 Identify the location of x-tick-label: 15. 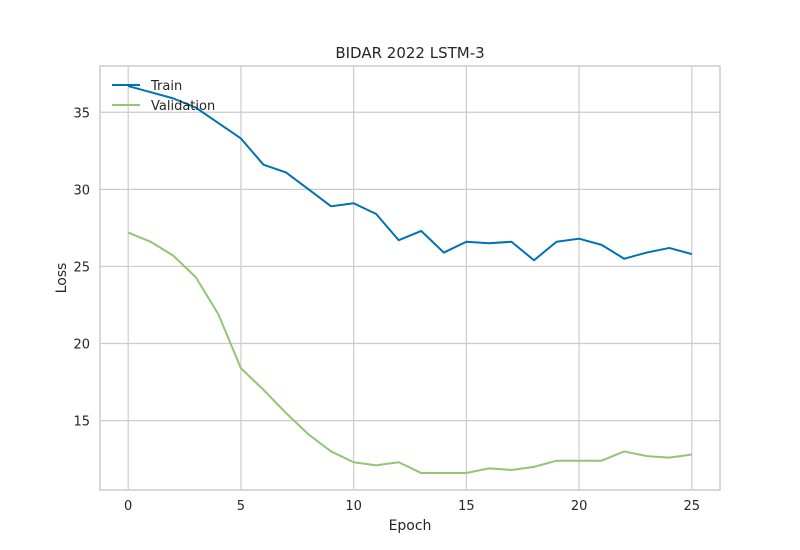
(466, 506).